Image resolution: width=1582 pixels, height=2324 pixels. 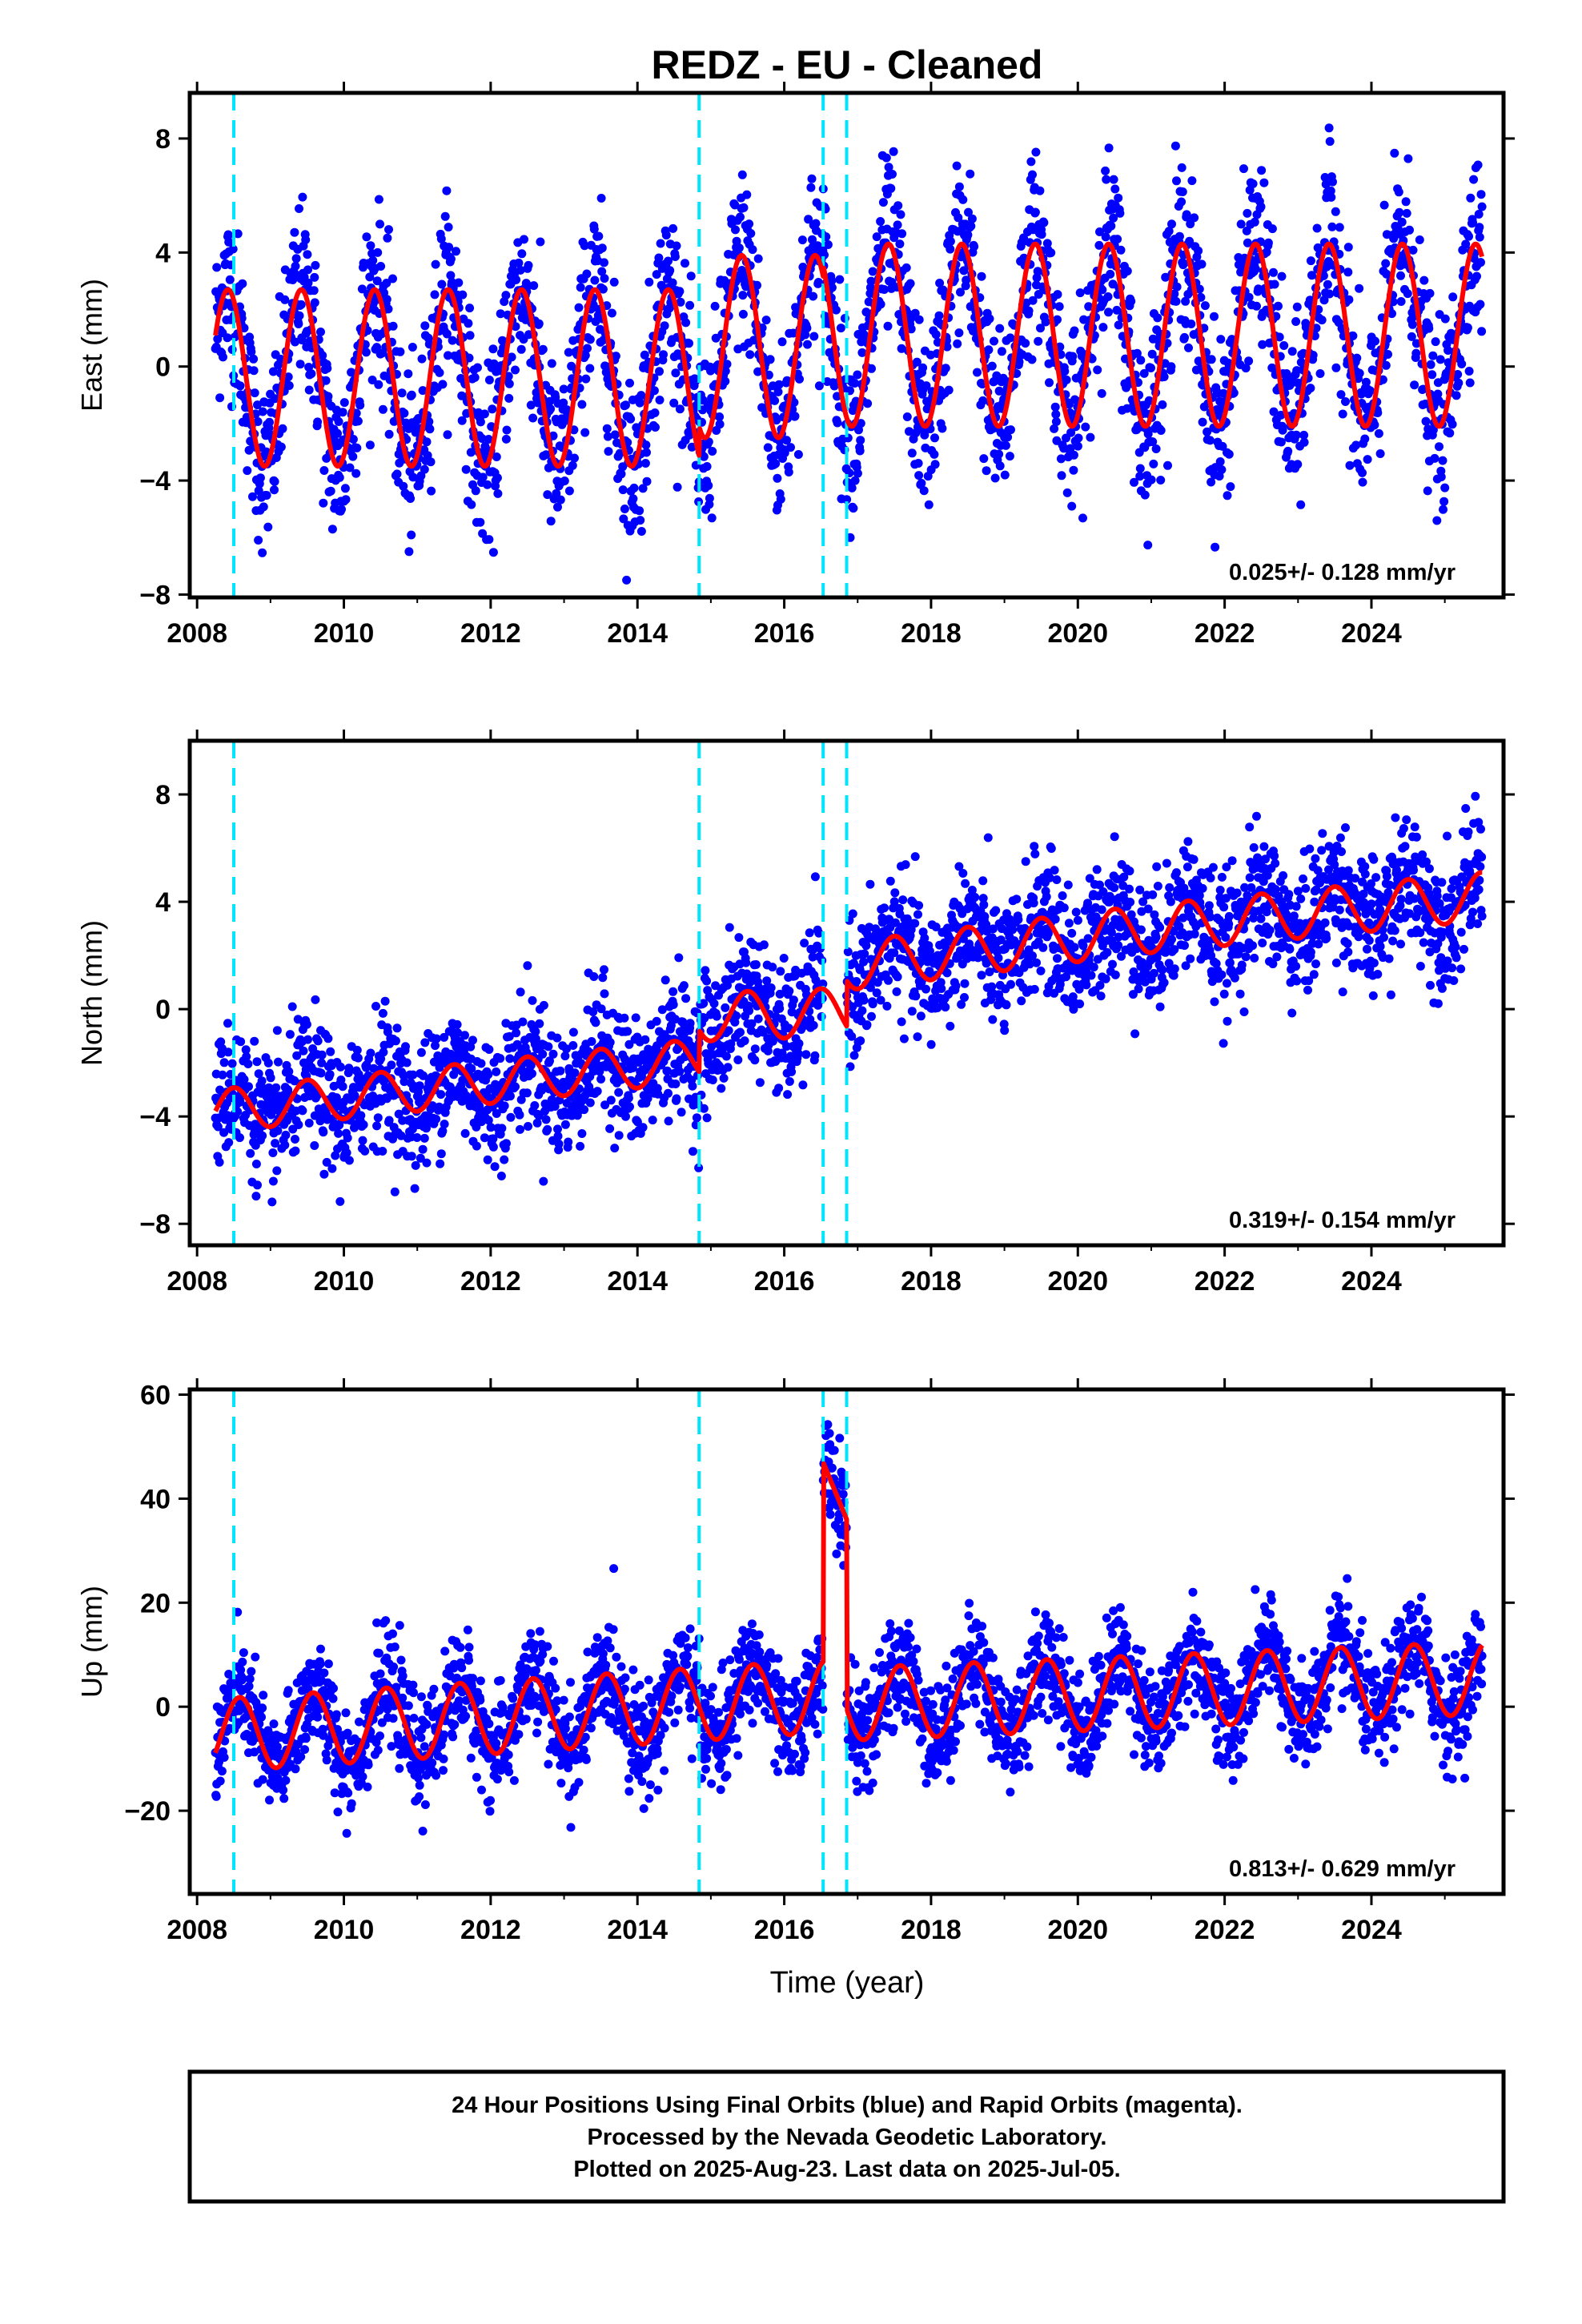 What do you see at coordinates (931, 633) in the screenshot?
I see `x-tick-label: 2018` at bounding box center [931, 633].